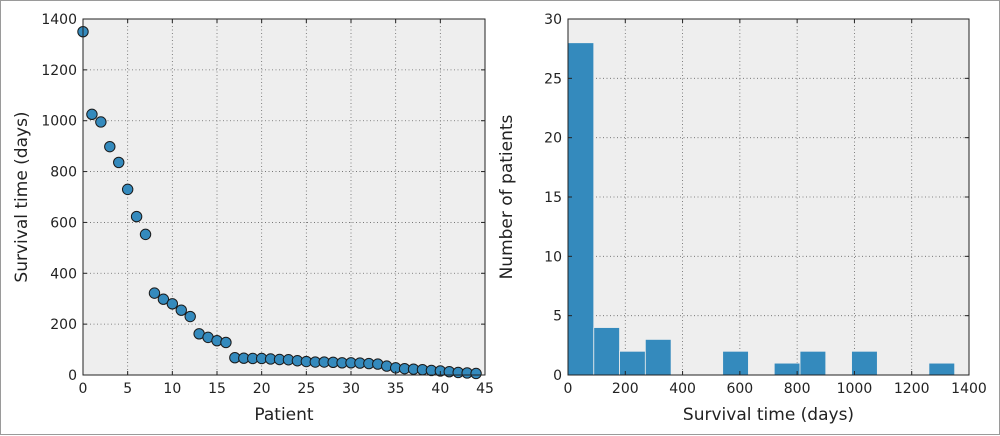  I want to click on left-y-tick-label: 1000, so click(59, 122).